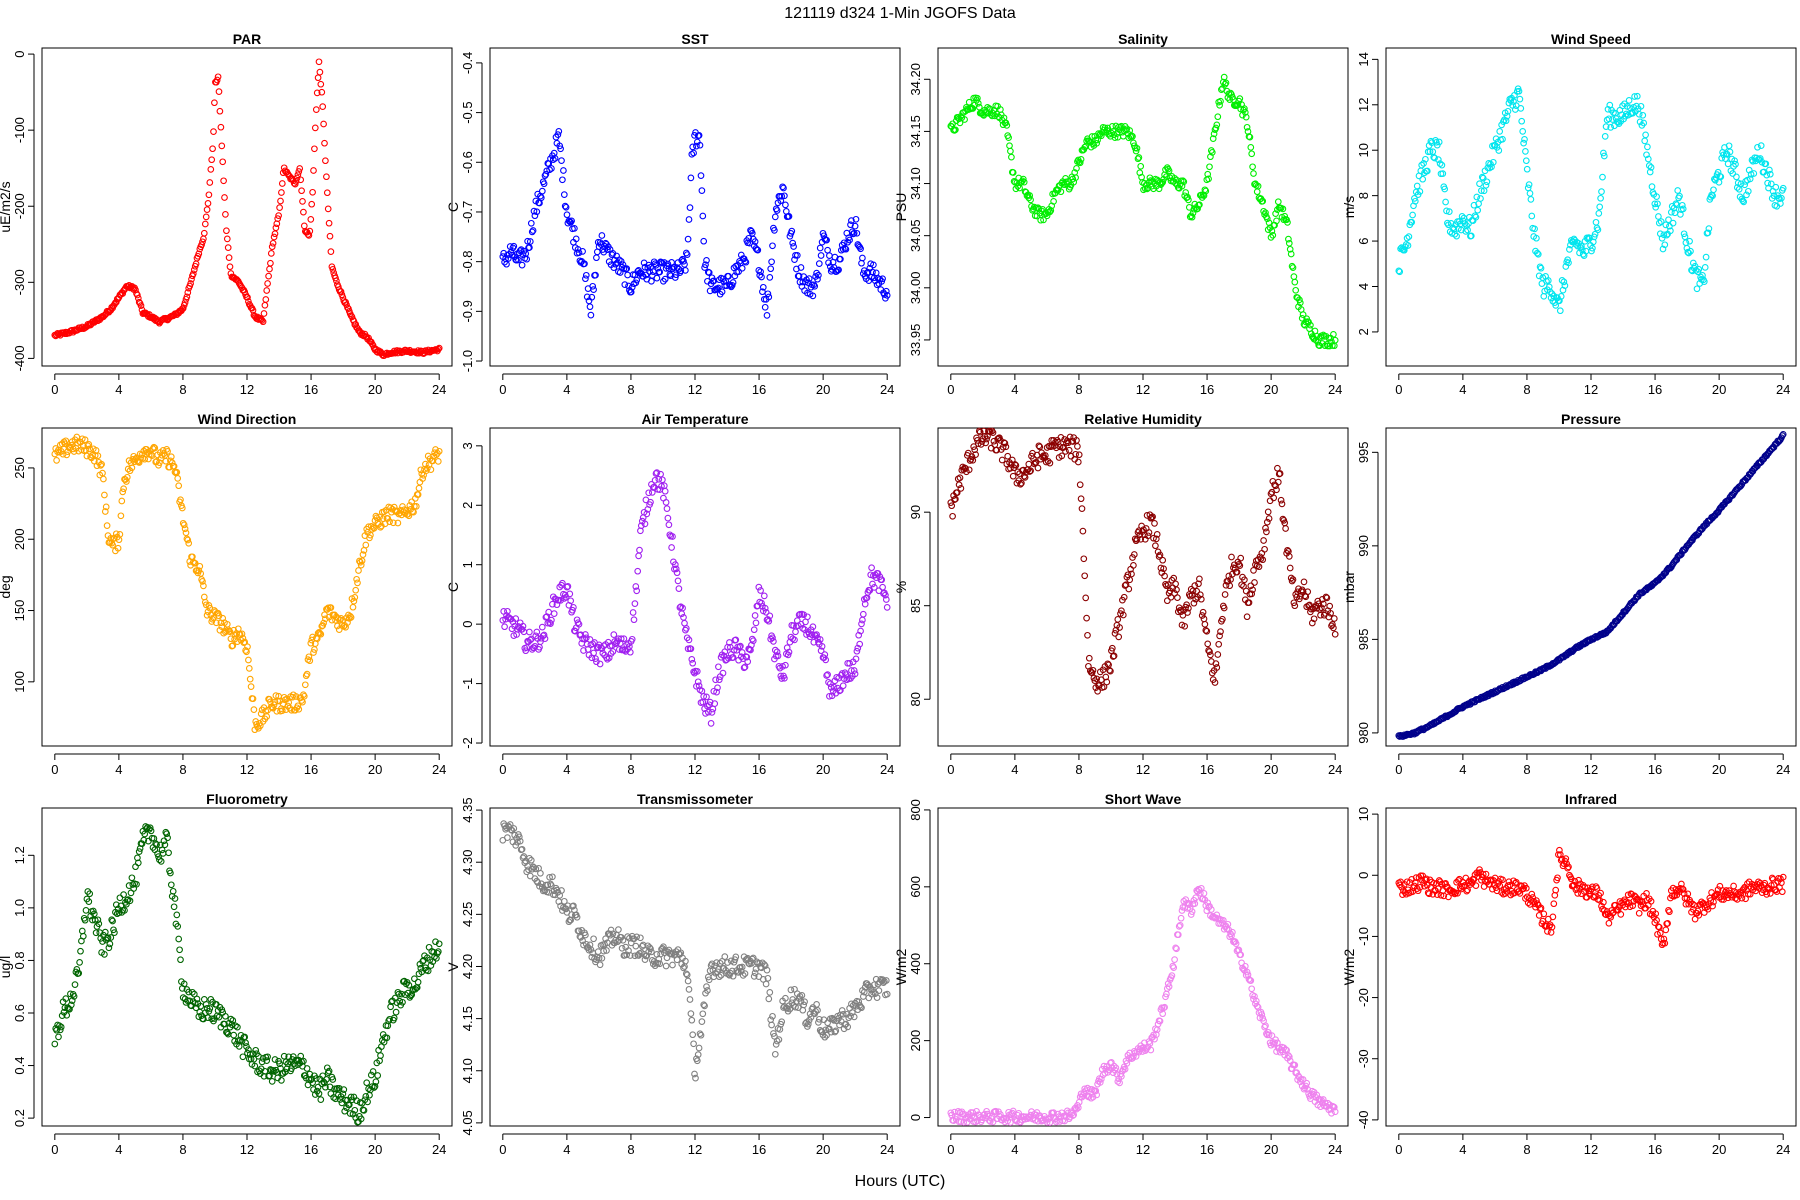 The width and height of the screenshot is (1800, 1200). I want to click on y-tick-label: 3, so click(467, 445).